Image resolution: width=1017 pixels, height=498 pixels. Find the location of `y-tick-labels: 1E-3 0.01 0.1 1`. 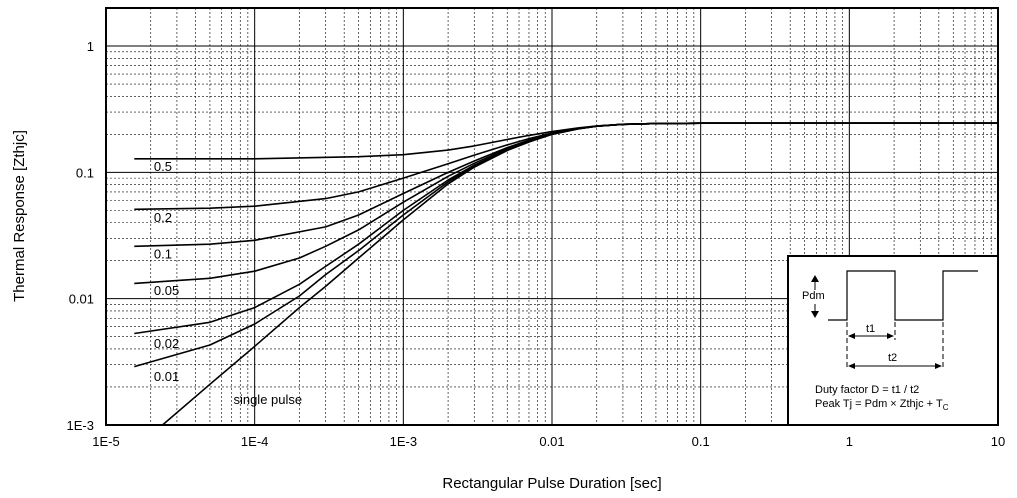

y-tick-labels: 1E-3 0.01 0.1 1 is located at coordinates (80, 236).